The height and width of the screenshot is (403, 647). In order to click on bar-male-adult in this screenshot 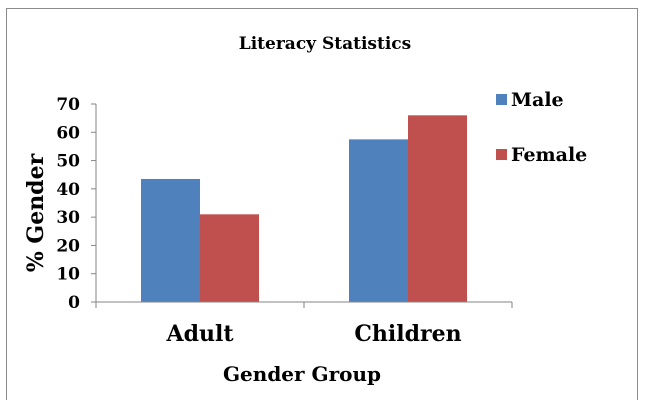, I will do `click(170, 240)`.